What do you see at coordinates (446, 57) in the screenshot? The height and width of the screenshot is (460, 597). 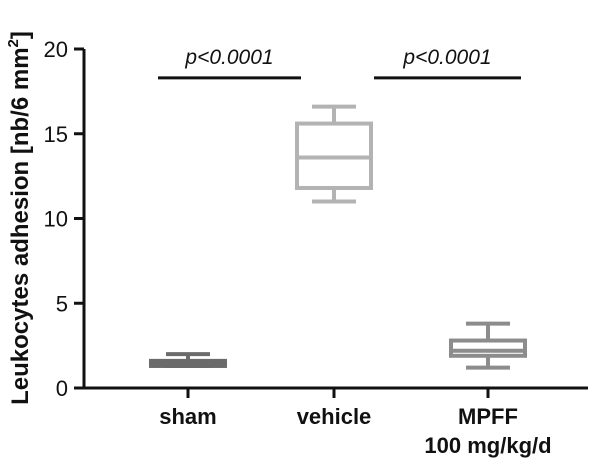 I see `significance-label-1: p<0.0001` at bounding box center [446, 57].